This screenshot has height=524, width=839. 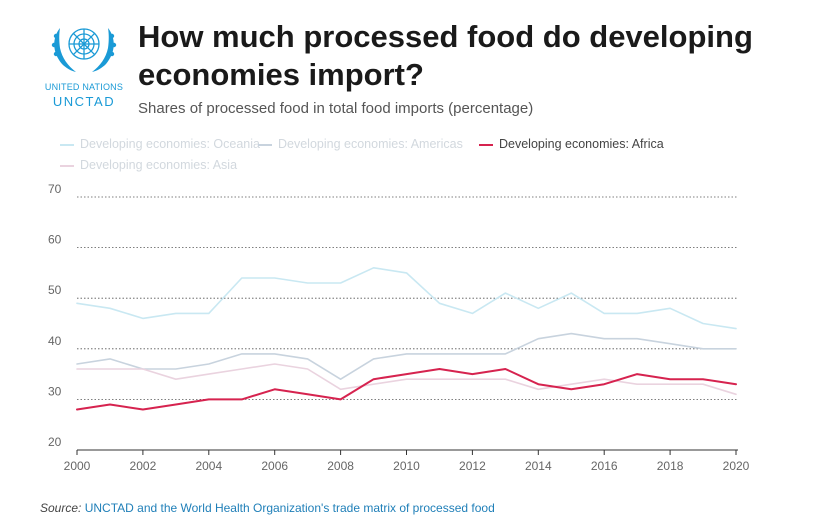 I want to click on series-line-americas, so click(x=406, y=356).